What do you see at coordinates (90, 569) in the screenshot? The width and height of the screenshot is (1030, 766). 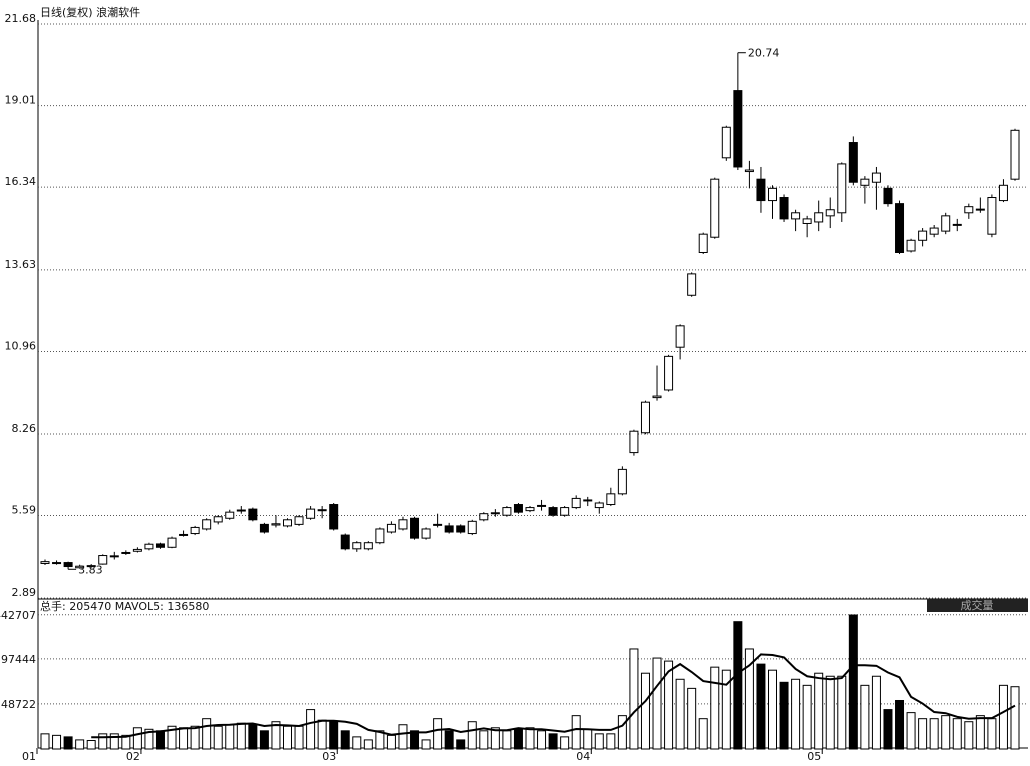 I see `min-marker-label: 3.83` at bounding box center [90, 569].